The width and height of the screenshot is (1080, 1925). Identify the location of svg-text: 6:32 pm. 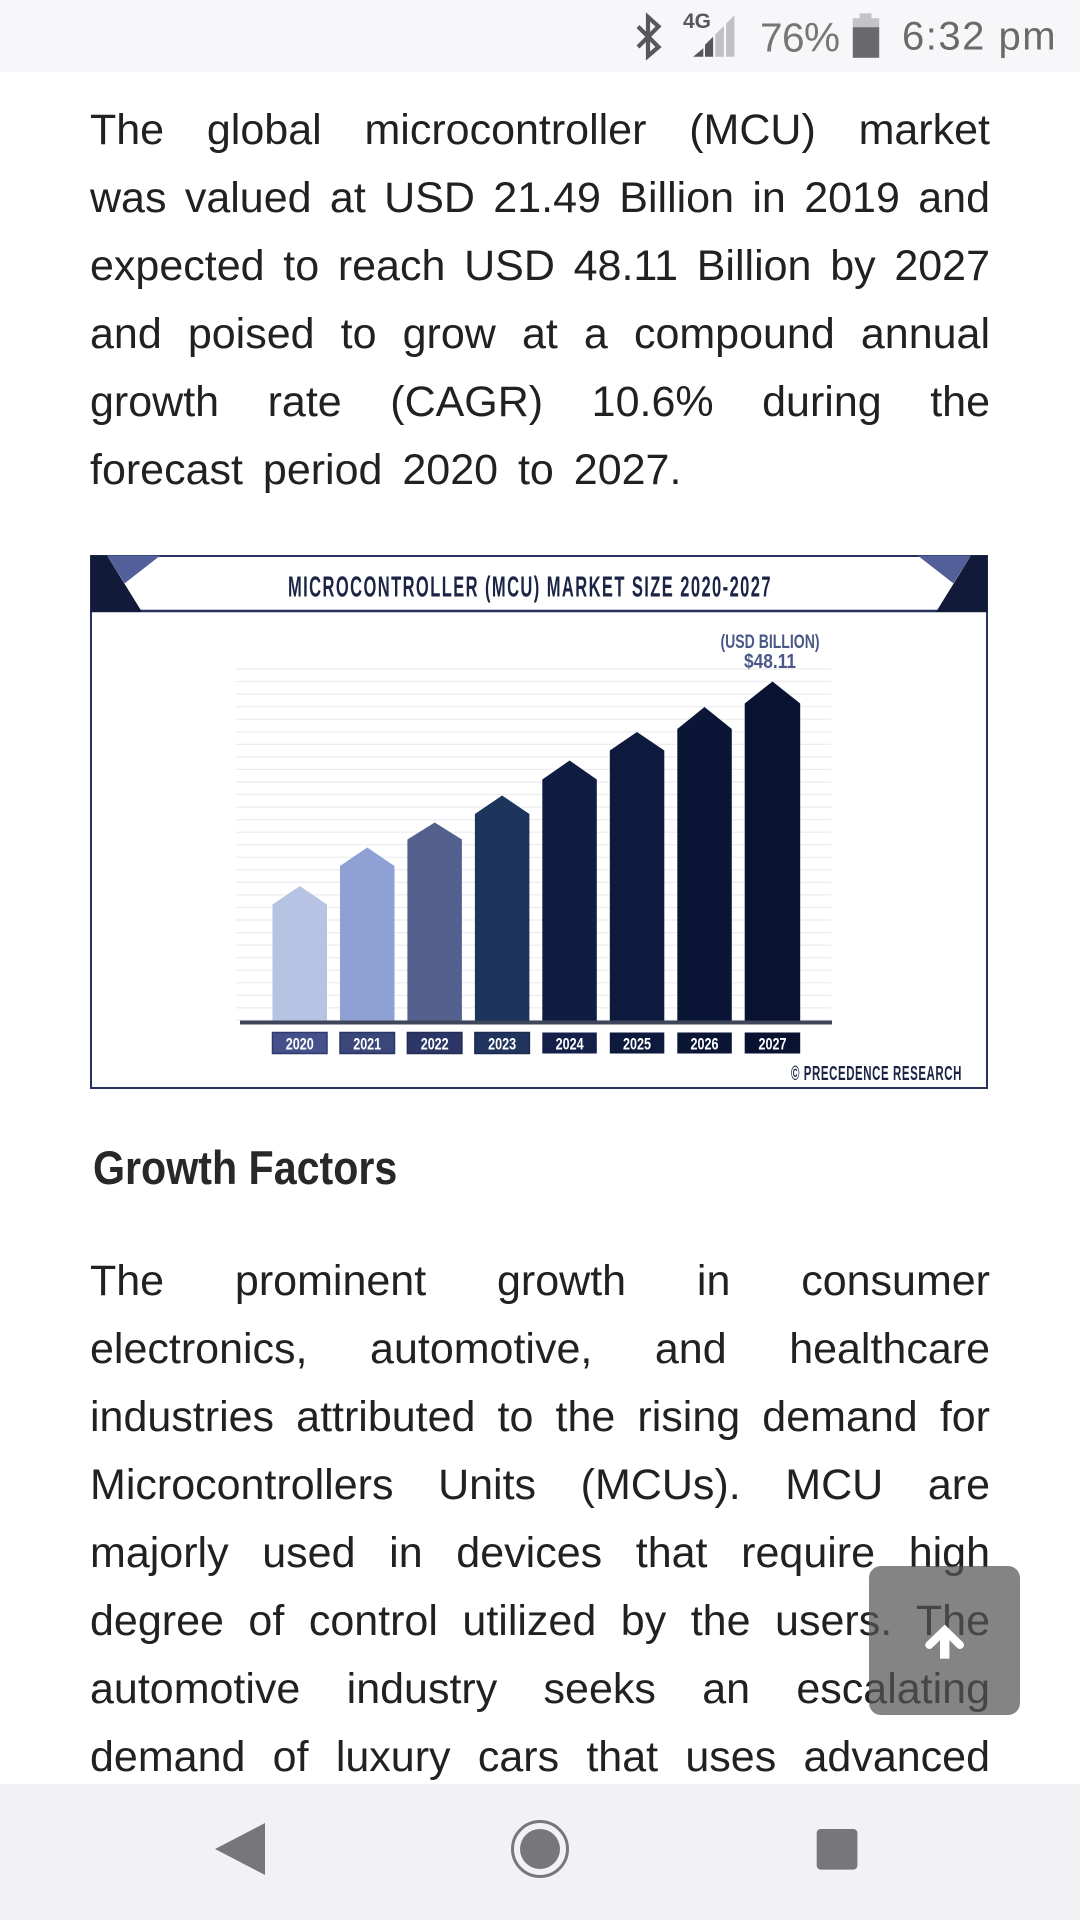
(979, 37).